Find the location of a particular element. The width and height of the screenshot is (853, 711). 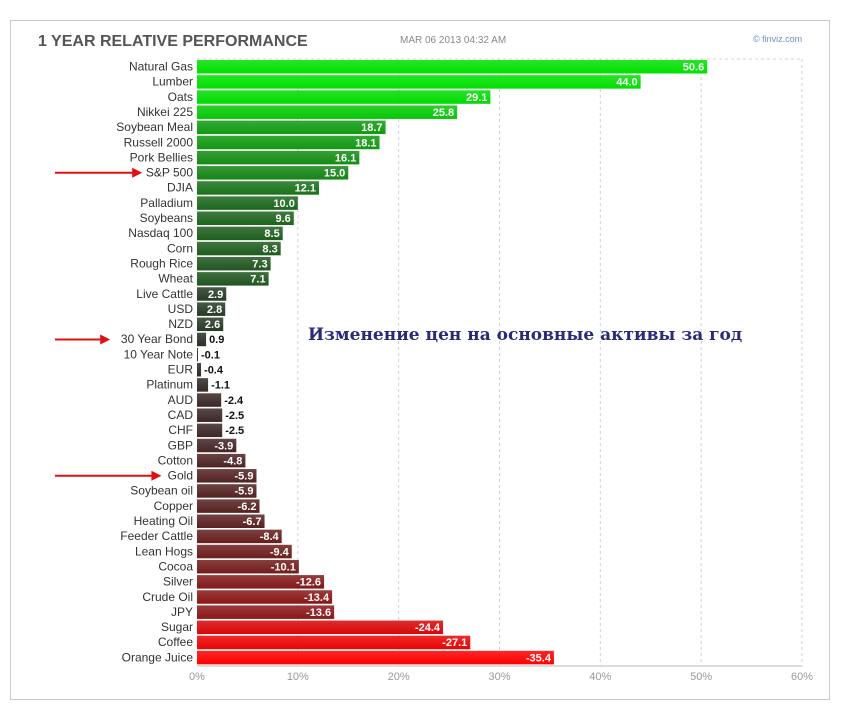

value-label: 44.0 is located at coordinates (626, 83).